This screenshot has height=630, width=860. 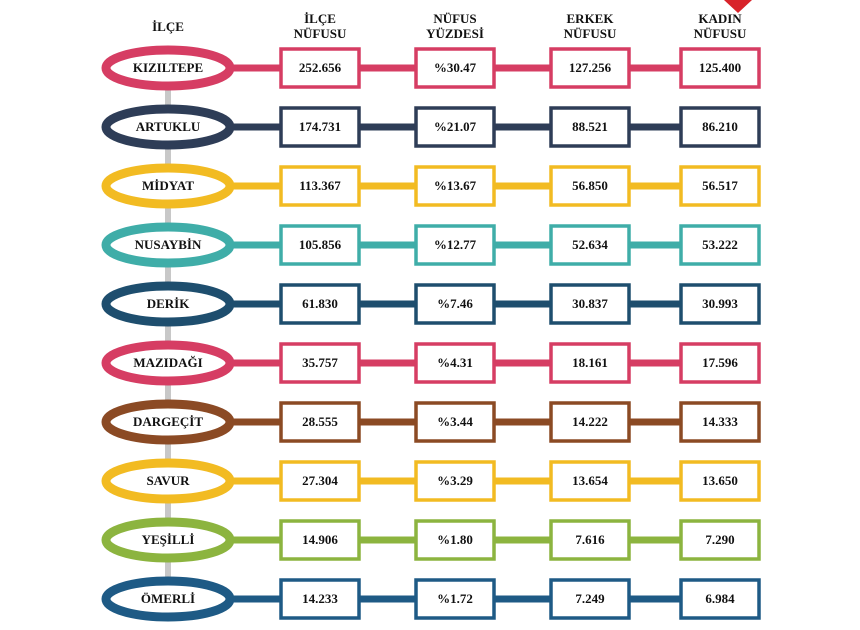 I want to click on value-cell: %30.47, so click(x=455, y=67).